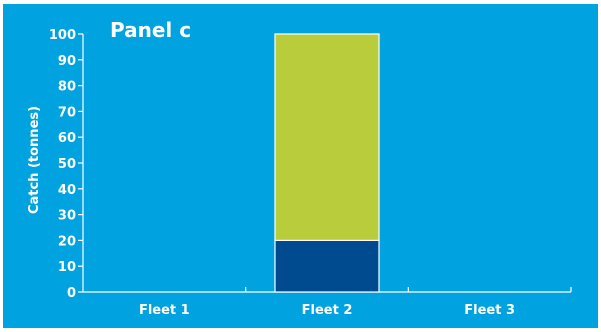 Image resolution: width=601 pixels, height=332 pixels. Describe the element at coordinates (62, 35) in the screenshot. I see `y-tick-label: 100` at that location.